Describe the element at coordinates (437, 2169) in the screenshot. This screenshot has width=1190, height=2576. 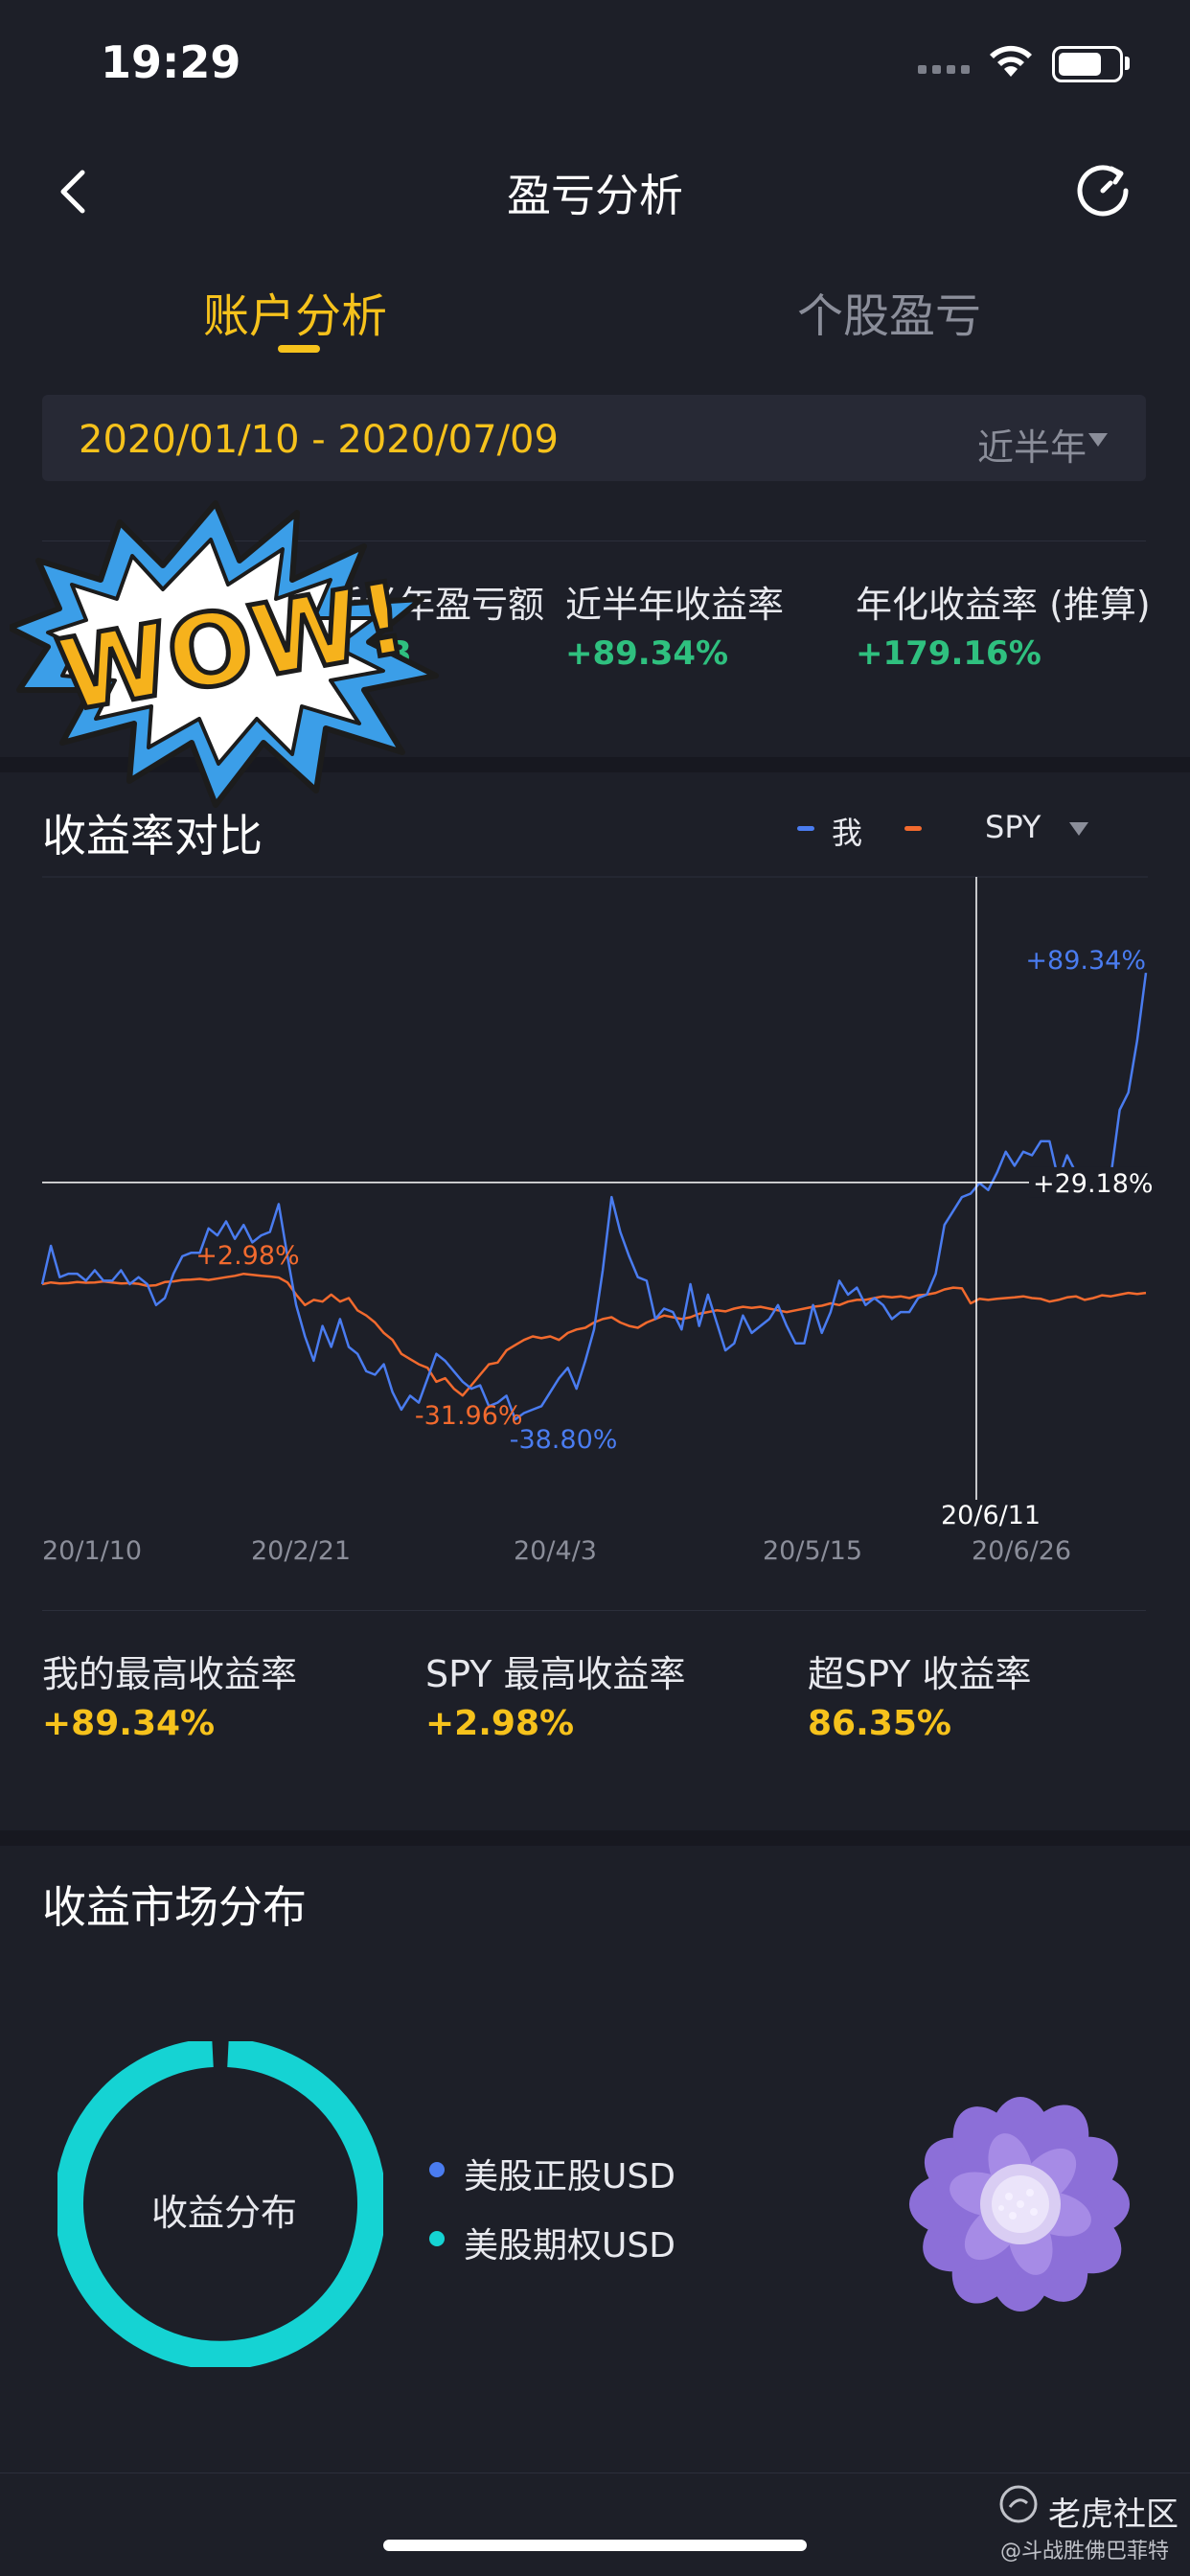
I see `dist-legend-stock-dot` at that location.